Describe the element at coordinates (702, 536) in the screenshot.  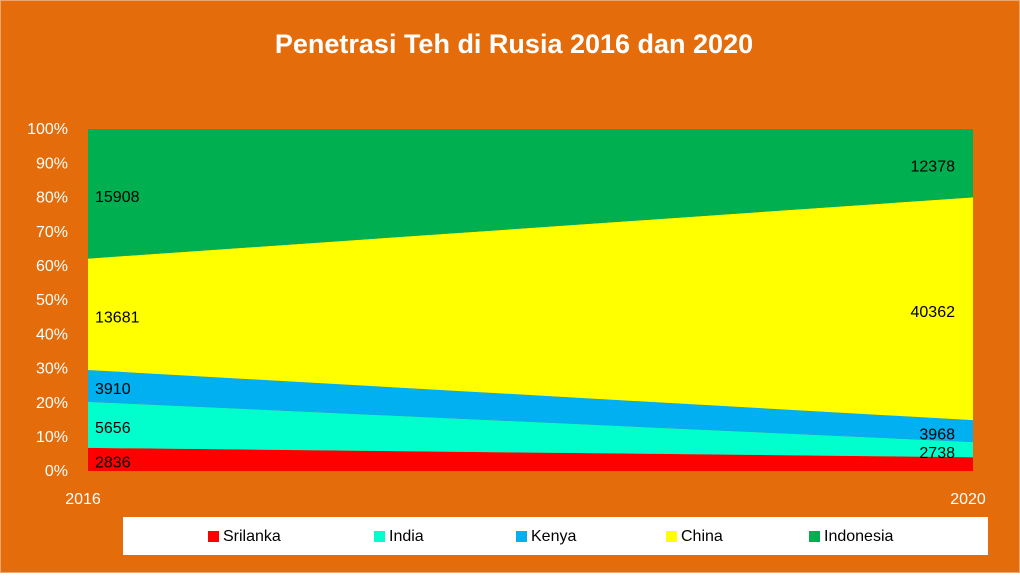
I see `legend-label: China` at that location.